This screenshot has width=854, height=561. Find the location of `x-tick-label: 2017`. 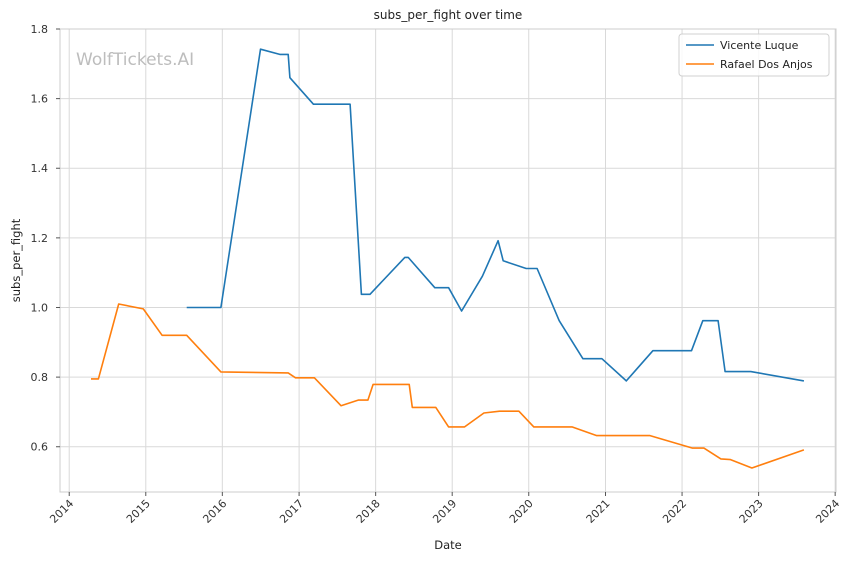

x-tick-label: 2017 is located at coordinates (291, 511).